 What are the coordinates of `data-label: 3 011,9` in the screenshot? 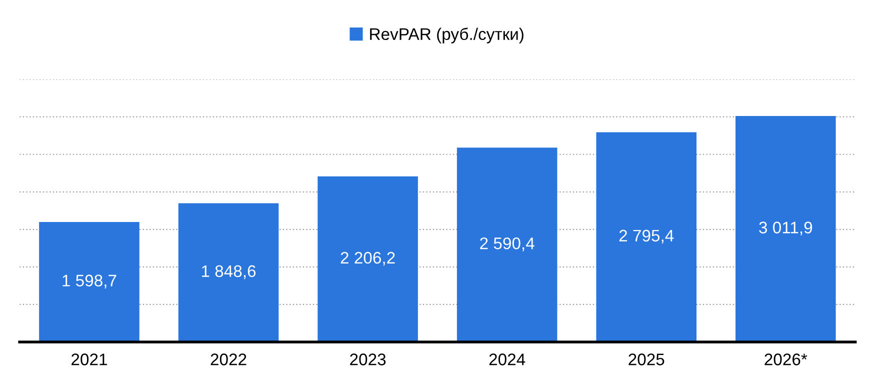 It's located at (785, 229).